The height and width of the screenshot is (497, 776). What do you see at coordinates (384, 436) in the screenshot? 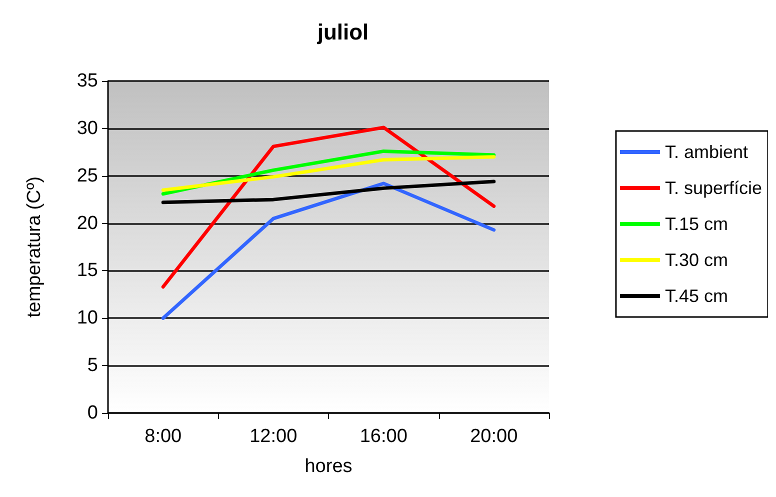
I see `x-tick-label: 16:00` at bounding box center [384, 436].